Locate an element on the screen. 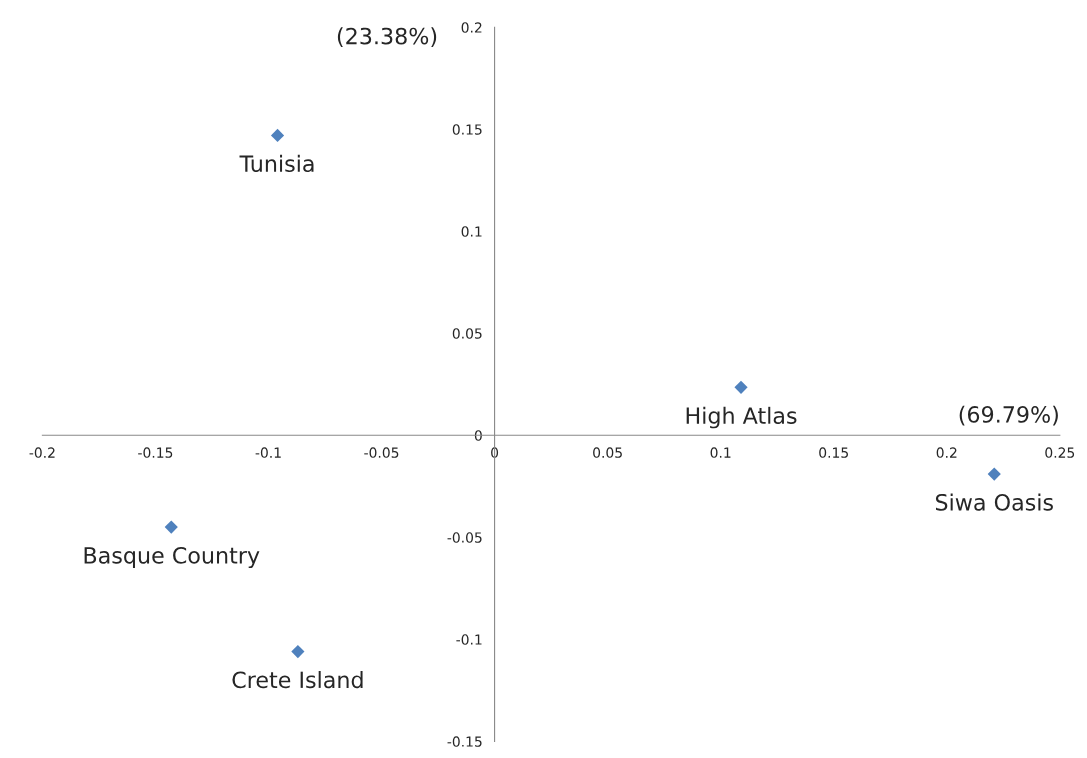 The image size is (1087, 758). x-tick-label: -0.1 is located at coordinates (268, 452).